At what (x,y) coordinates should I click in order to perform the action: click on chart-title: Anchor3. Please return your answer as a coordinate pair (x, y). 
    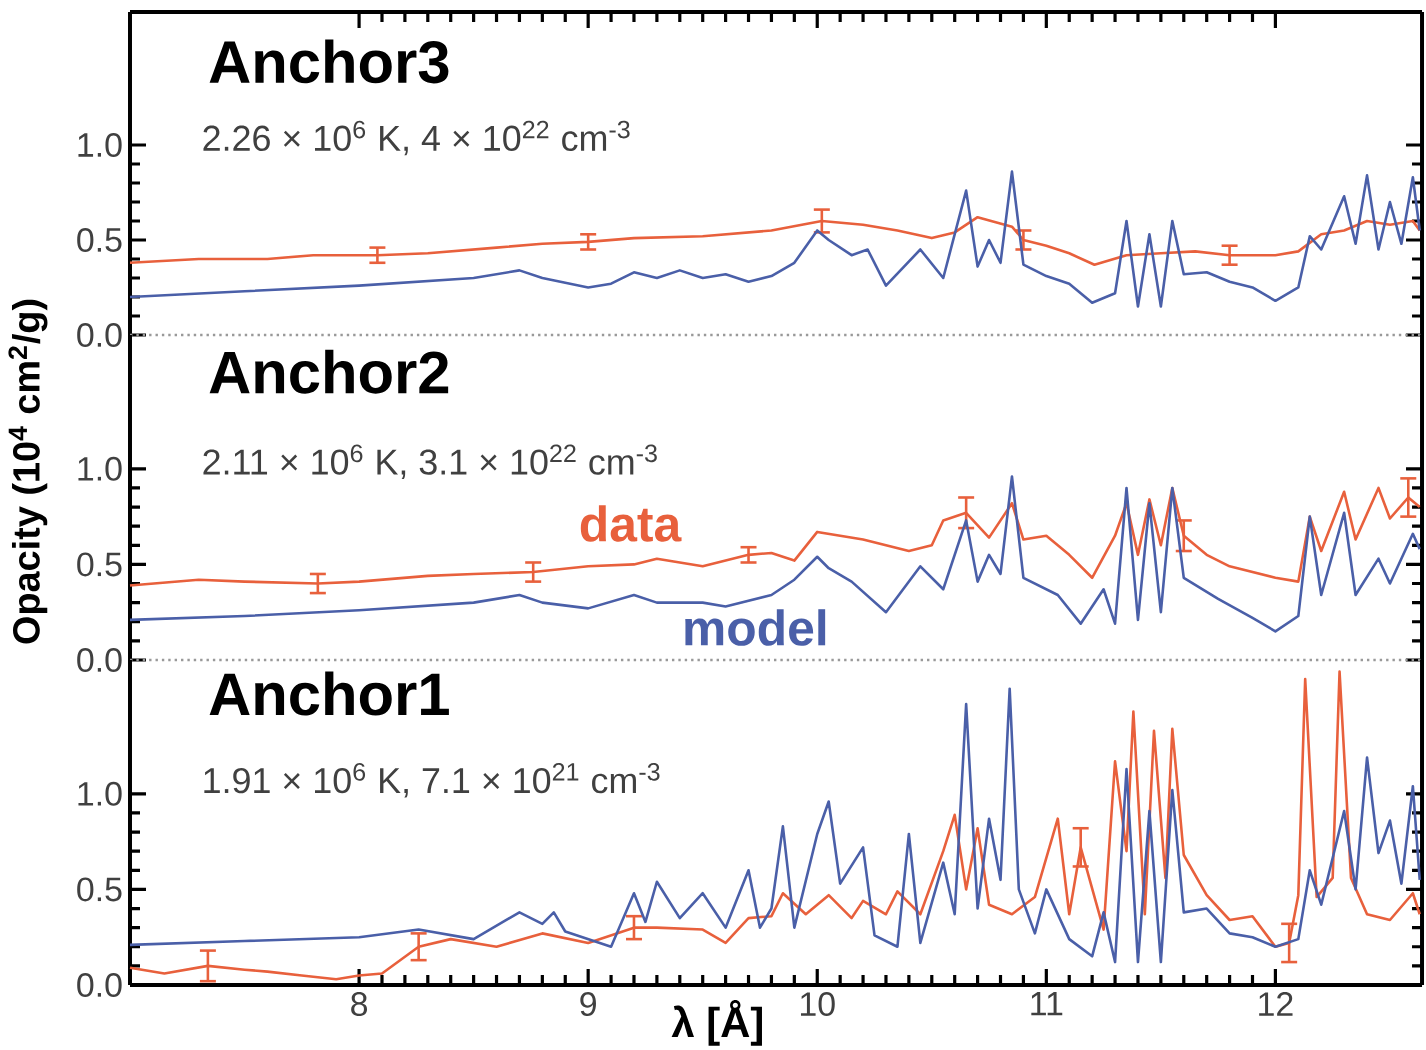
    Looking at the image, I should click on (329, 61).